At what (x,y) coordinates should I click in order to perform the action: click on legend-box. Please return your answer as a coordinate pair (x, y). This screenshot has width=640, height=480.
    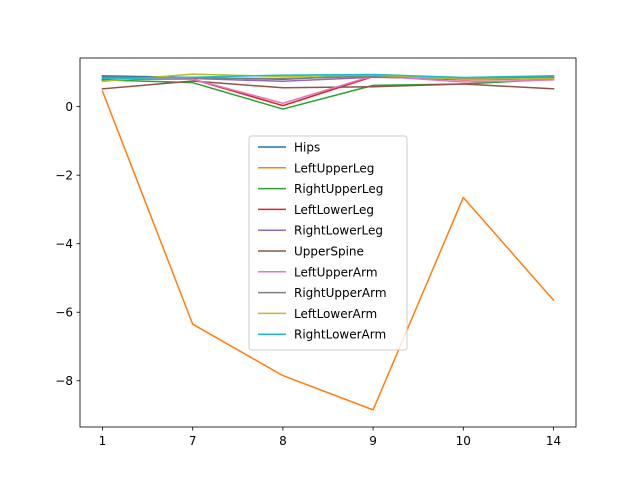
    Looking at the image, I should click on (328, 243).